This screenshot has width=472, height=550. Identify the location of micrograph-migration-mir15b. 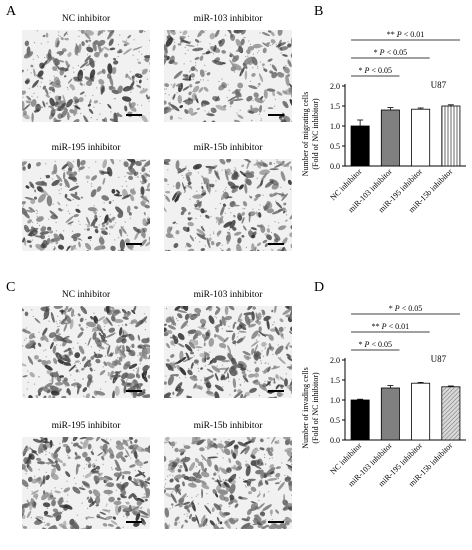
(228, 205).